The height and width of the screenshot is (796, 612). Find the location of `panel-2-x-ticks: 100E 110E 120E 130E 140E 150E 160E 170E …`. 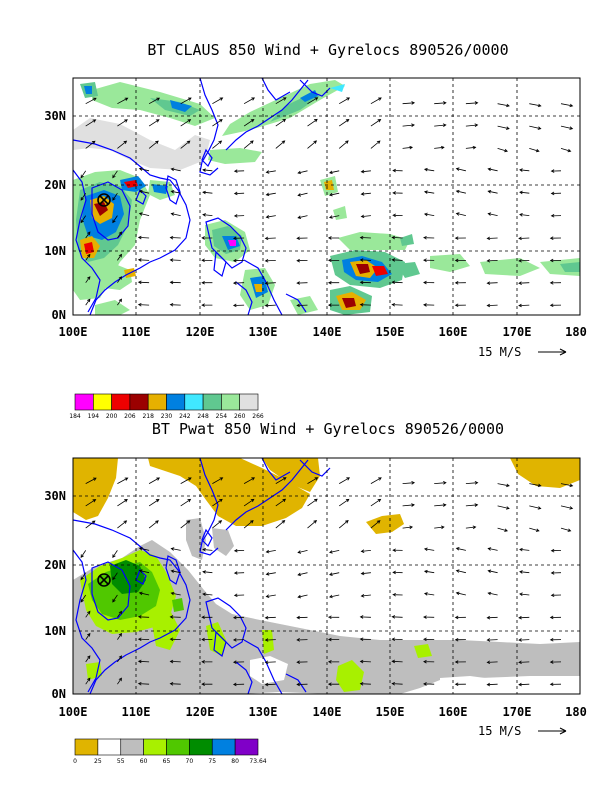

panel-2-x-ticks: 100E 110E 120E 130E 140E 150E 160E 170E … is located at coordinates (323, 712).